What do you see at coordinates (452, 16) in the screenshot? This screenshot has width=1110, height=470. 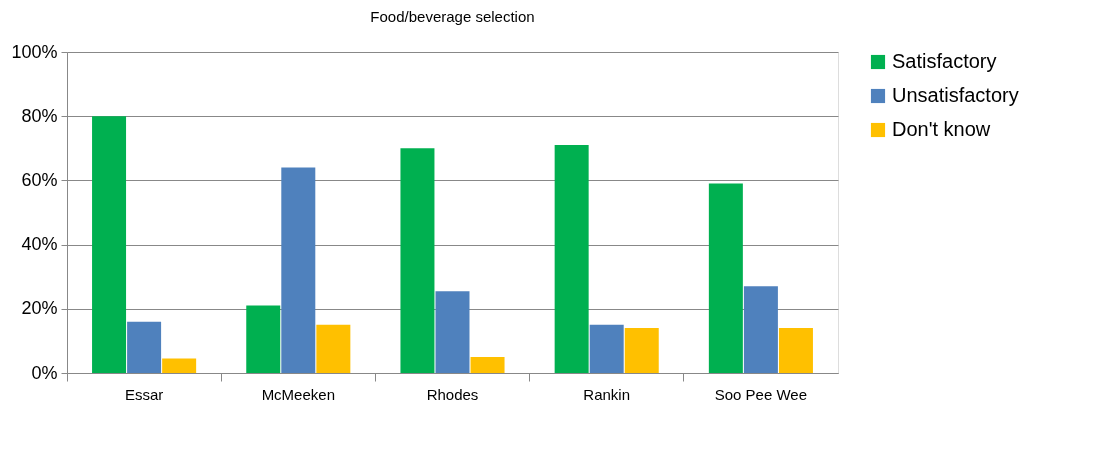 I see `chart-title: Food/beverage selection` at bounding box center [452, 16].